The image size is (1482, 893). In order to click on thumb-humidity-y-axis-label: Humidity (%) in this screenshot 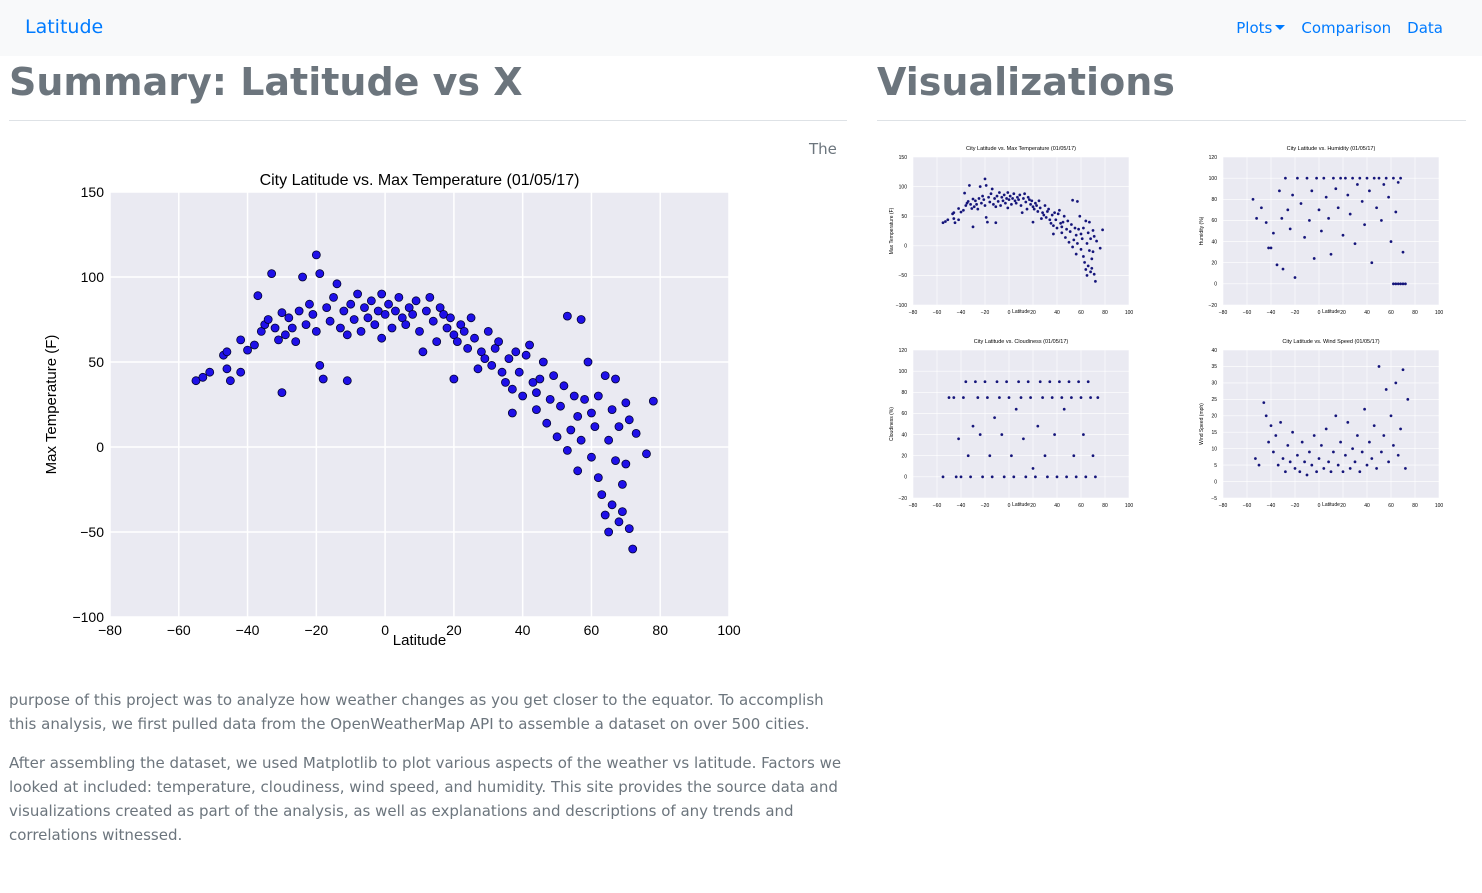, I will do `click(1202, 230)`.